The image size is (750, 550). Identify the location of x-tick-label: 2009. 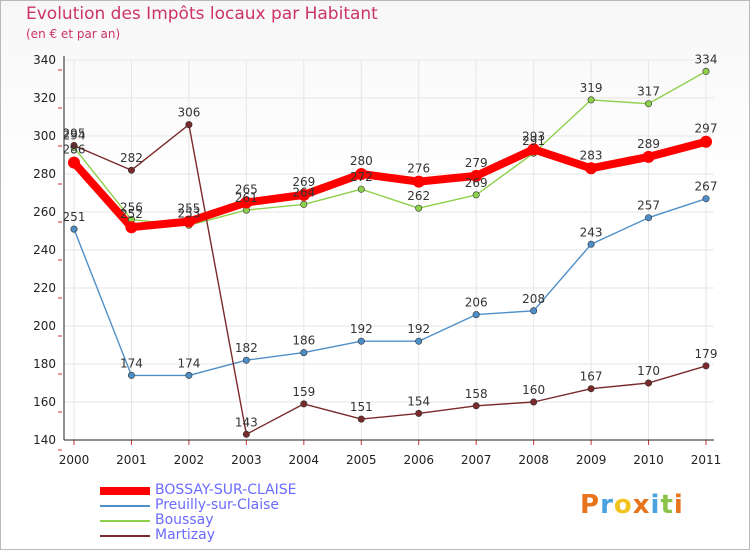
(591, 460).